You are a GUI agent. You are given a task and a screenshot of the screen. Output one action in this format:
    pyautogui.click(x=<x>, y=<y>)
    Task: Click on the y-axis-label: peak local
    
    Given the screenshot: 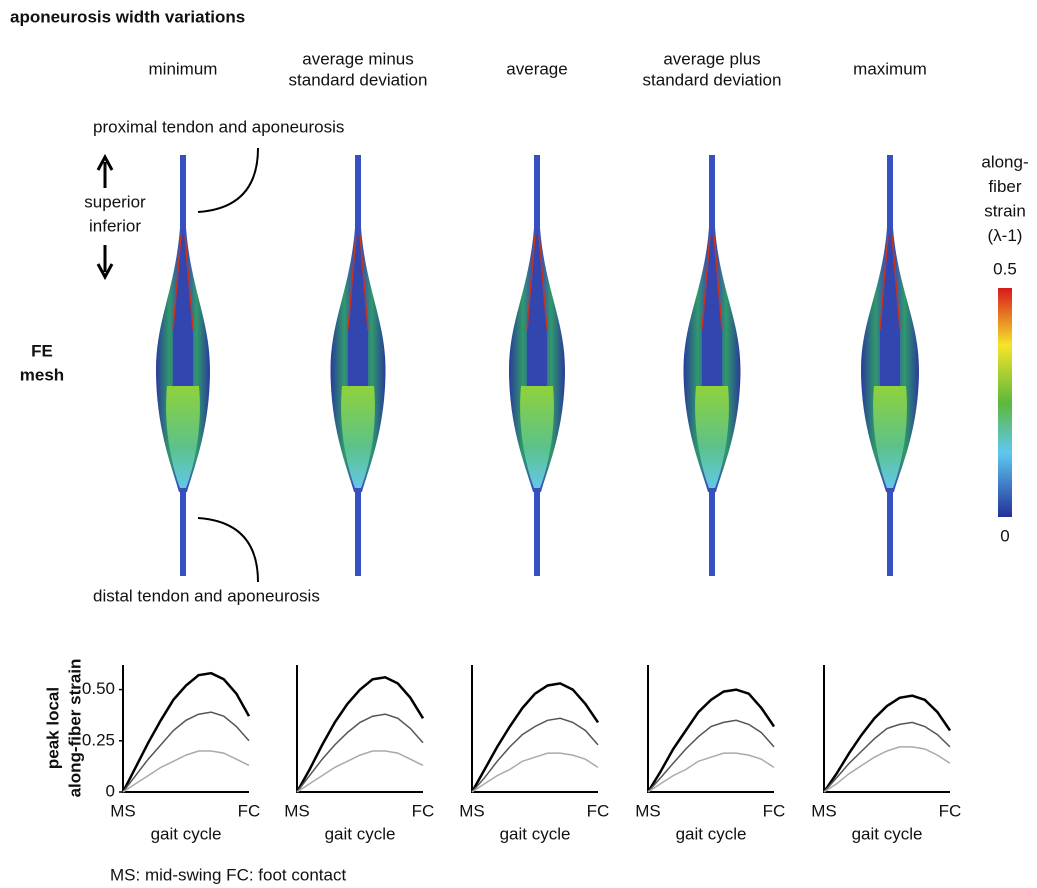 What is the action you would take?
    pyautogui.click(x=52, y=728)
    